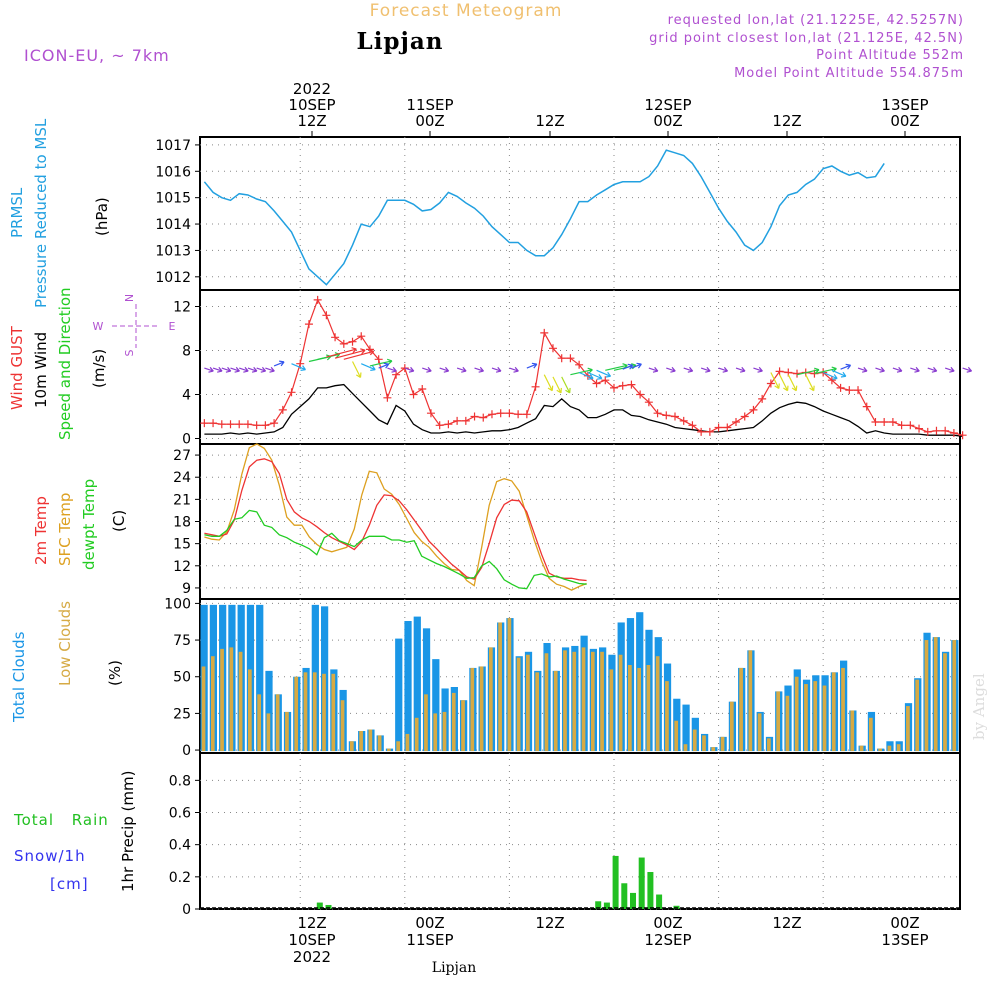  I want to click on compass-w: W, so click(98, 326).